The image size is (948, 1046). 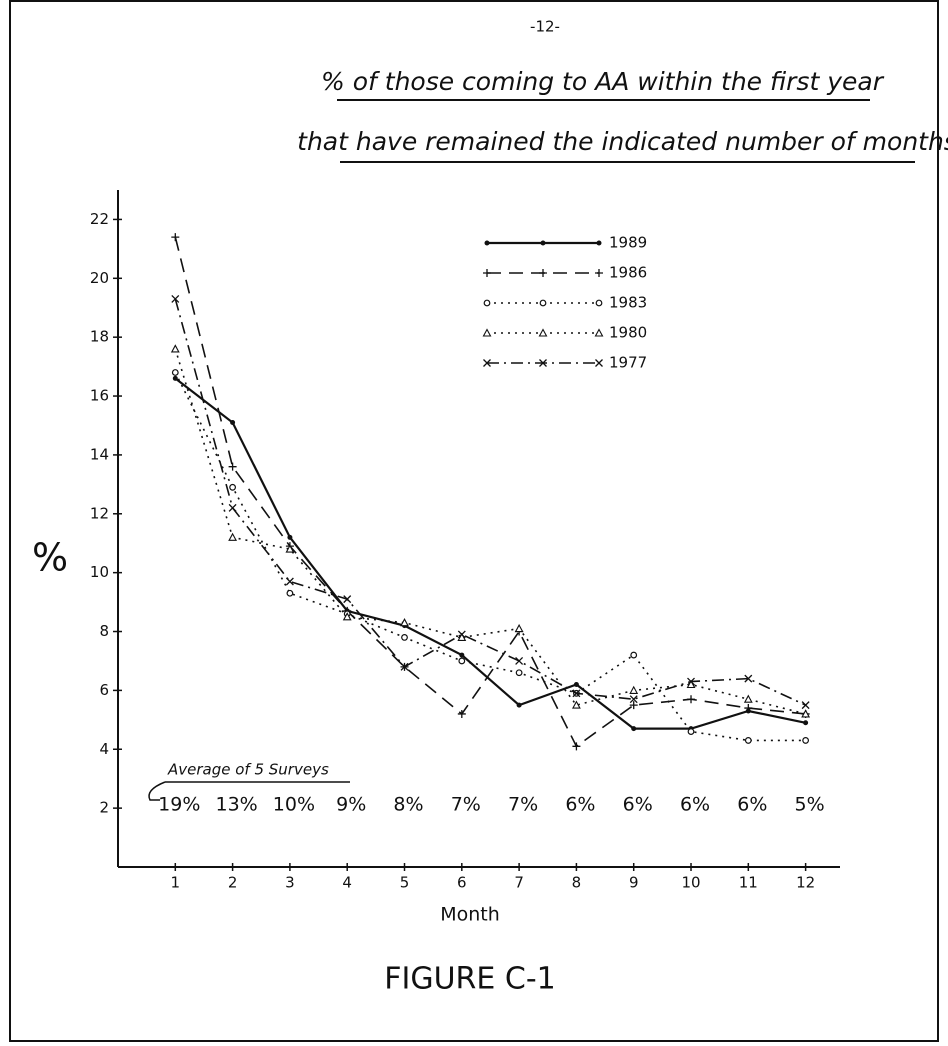 What do you see at coordinates (462, 883) in the screenshot?
I see `x-tick-label: 6` at bounding box center [462, 883].